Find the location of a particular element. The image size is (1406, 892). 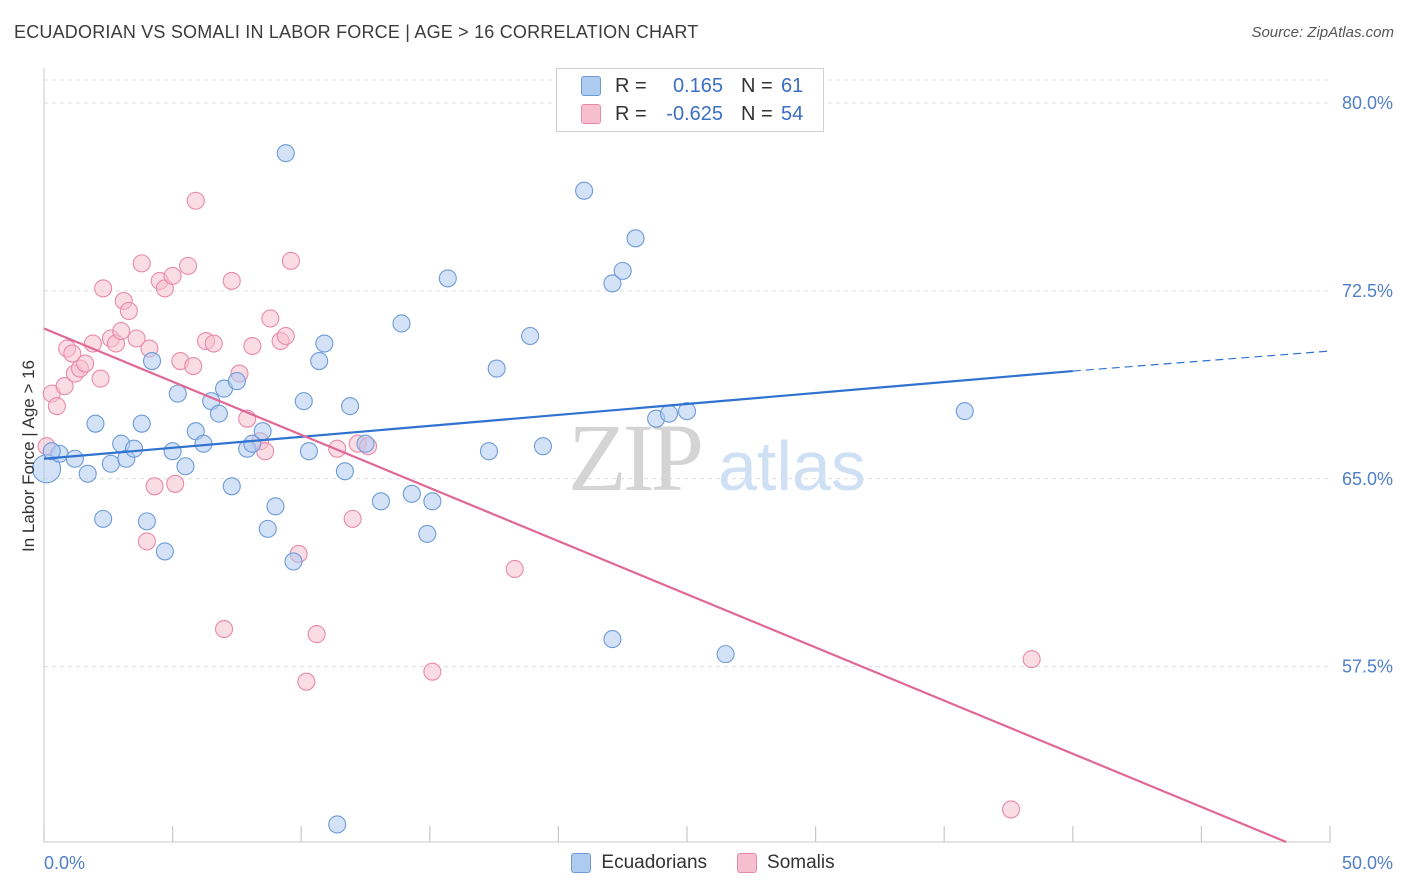

y-tick-label: 72.5% is located at coordinates (1367, 291).